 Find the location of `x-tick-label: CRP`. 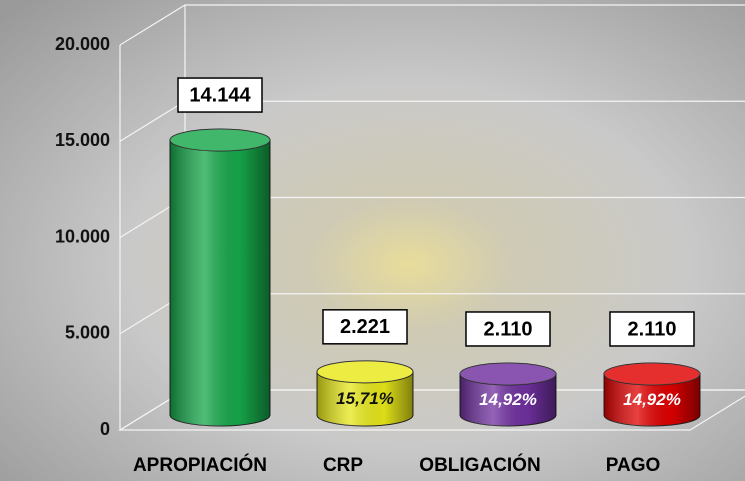

x-tick-label: CRP is located at coordinates (343, 465).